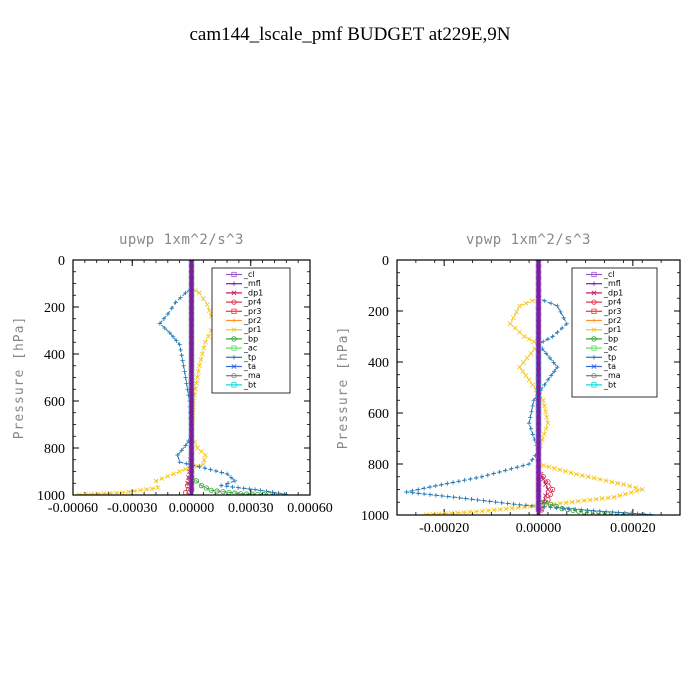 This screenshot has width=700, height=700. Describe the element at coordinates (252, 320) in the screenshot. I see `legend-label-pr2: _pr2` at that location.